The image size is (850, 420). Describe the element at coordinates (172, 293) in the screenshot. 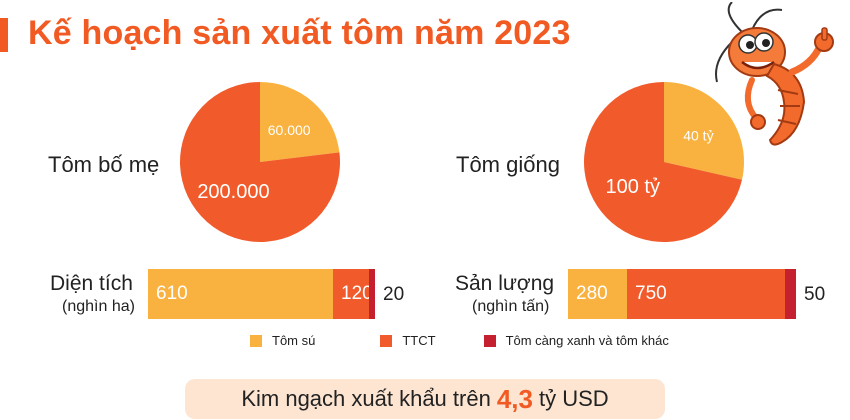

I see `bar-segment-label: 610` at that location.